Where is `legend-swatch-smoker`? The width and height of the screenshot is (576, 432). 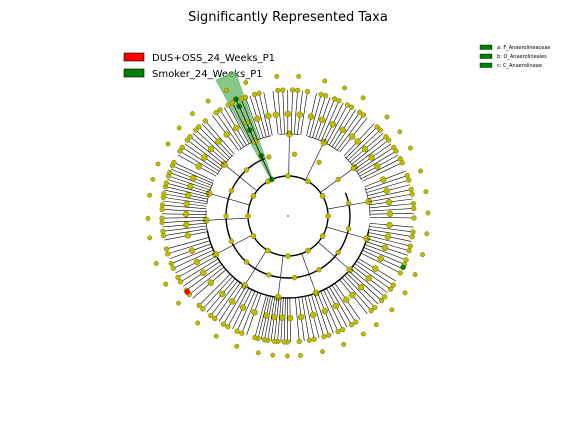 legend-swatch-smoker is located at coordinates (134, 73).